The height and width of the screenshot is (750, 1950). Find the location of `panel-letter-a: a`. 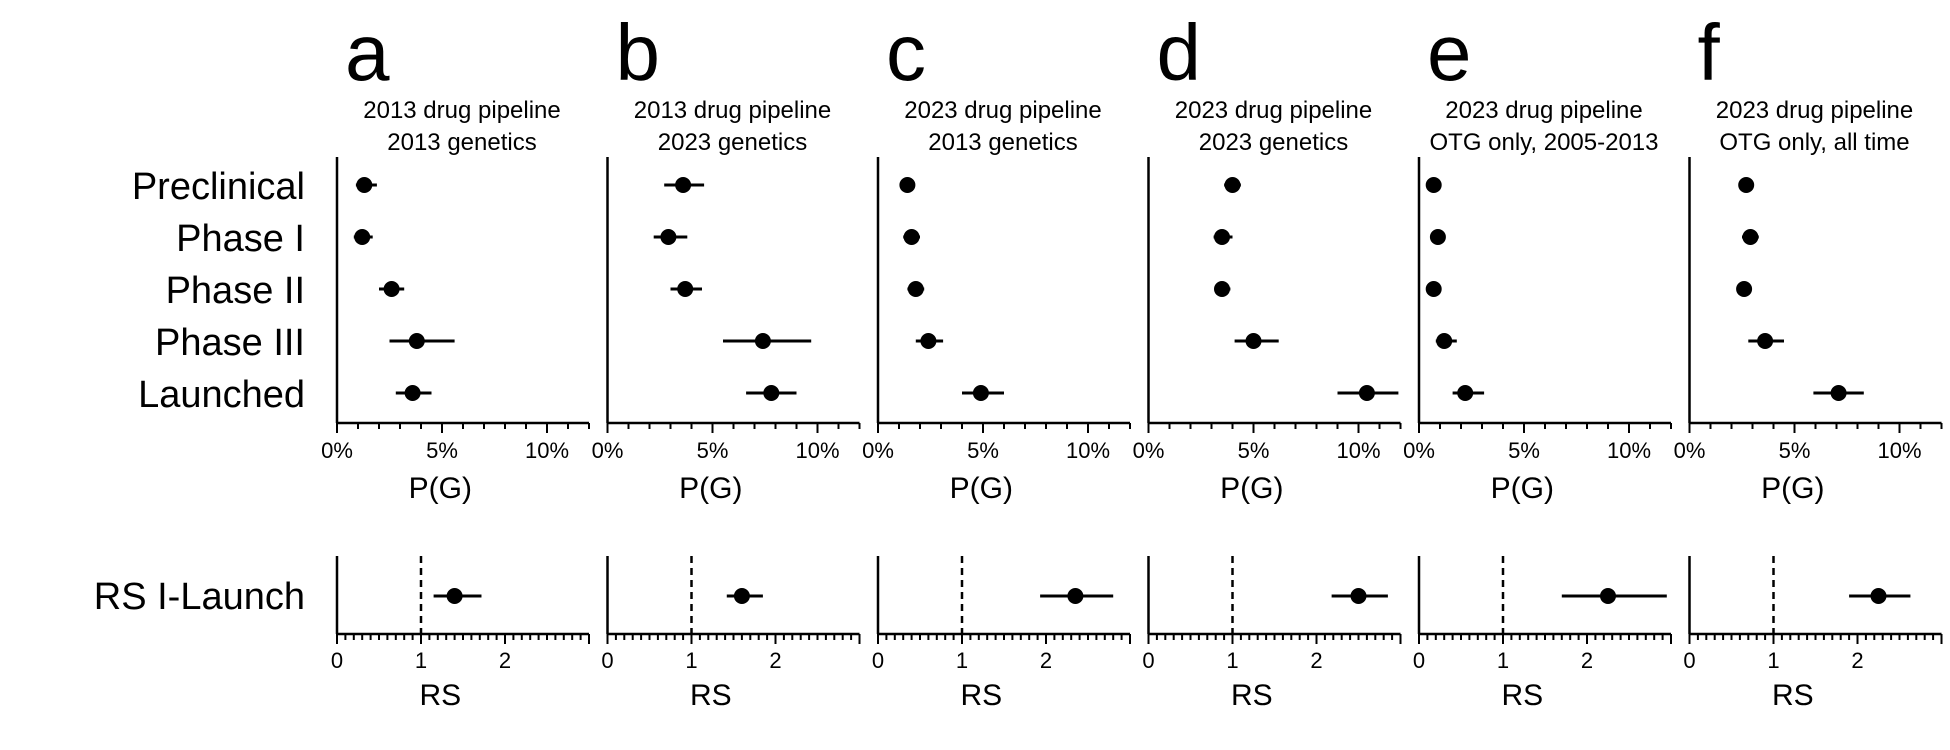

panel-letter-a: a is located at coordinates (367, 52).